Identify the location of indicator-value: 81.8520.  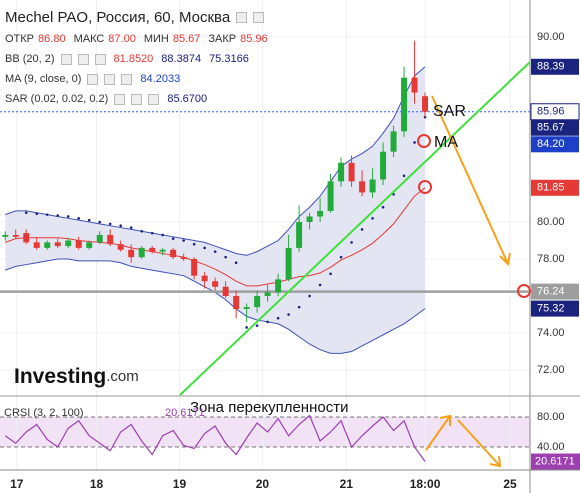
(133, 59).